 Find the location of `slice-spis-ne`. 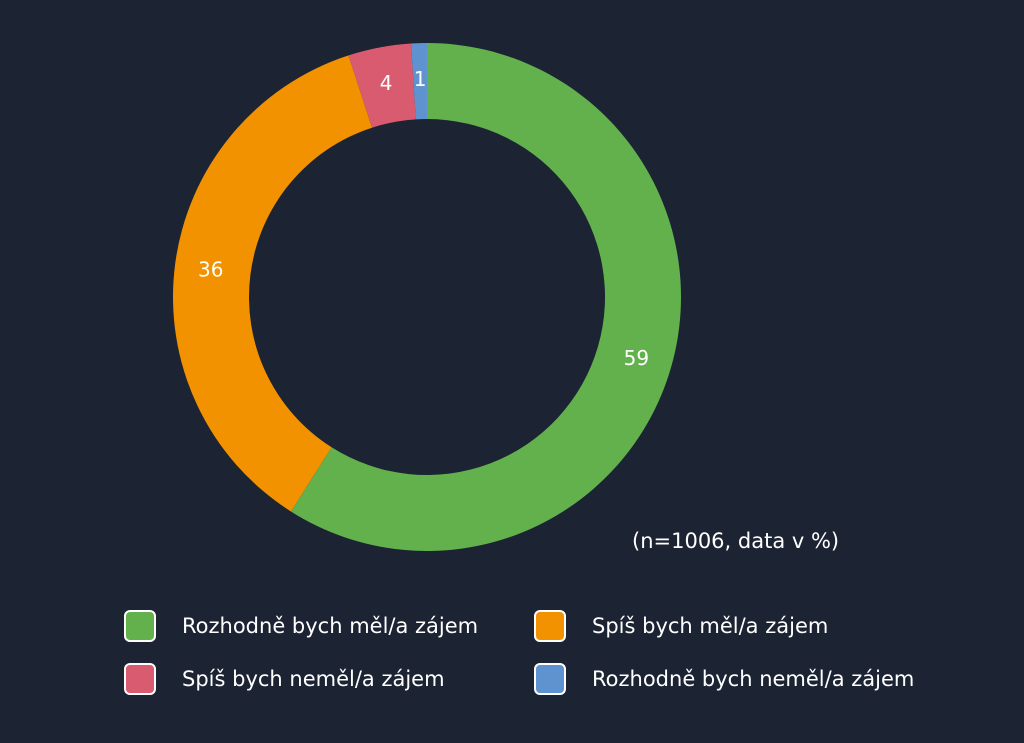

slice-spis-ne is located at coordinates (382, 85).